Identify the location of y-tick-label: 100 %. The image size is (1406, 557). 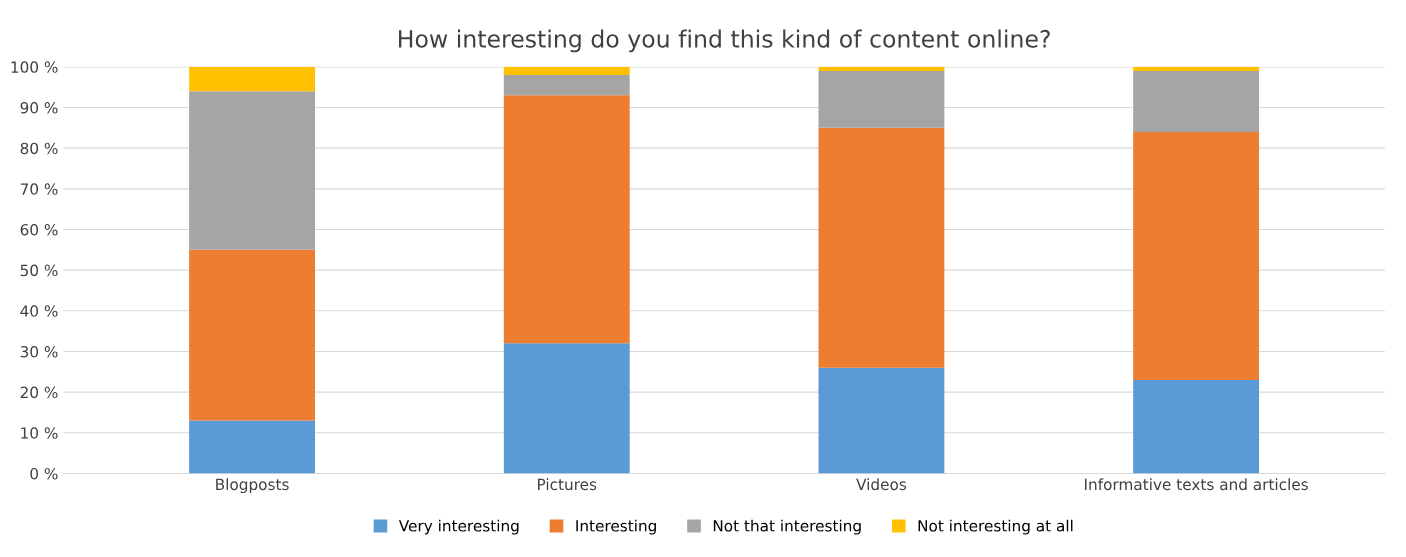
(34, 67).